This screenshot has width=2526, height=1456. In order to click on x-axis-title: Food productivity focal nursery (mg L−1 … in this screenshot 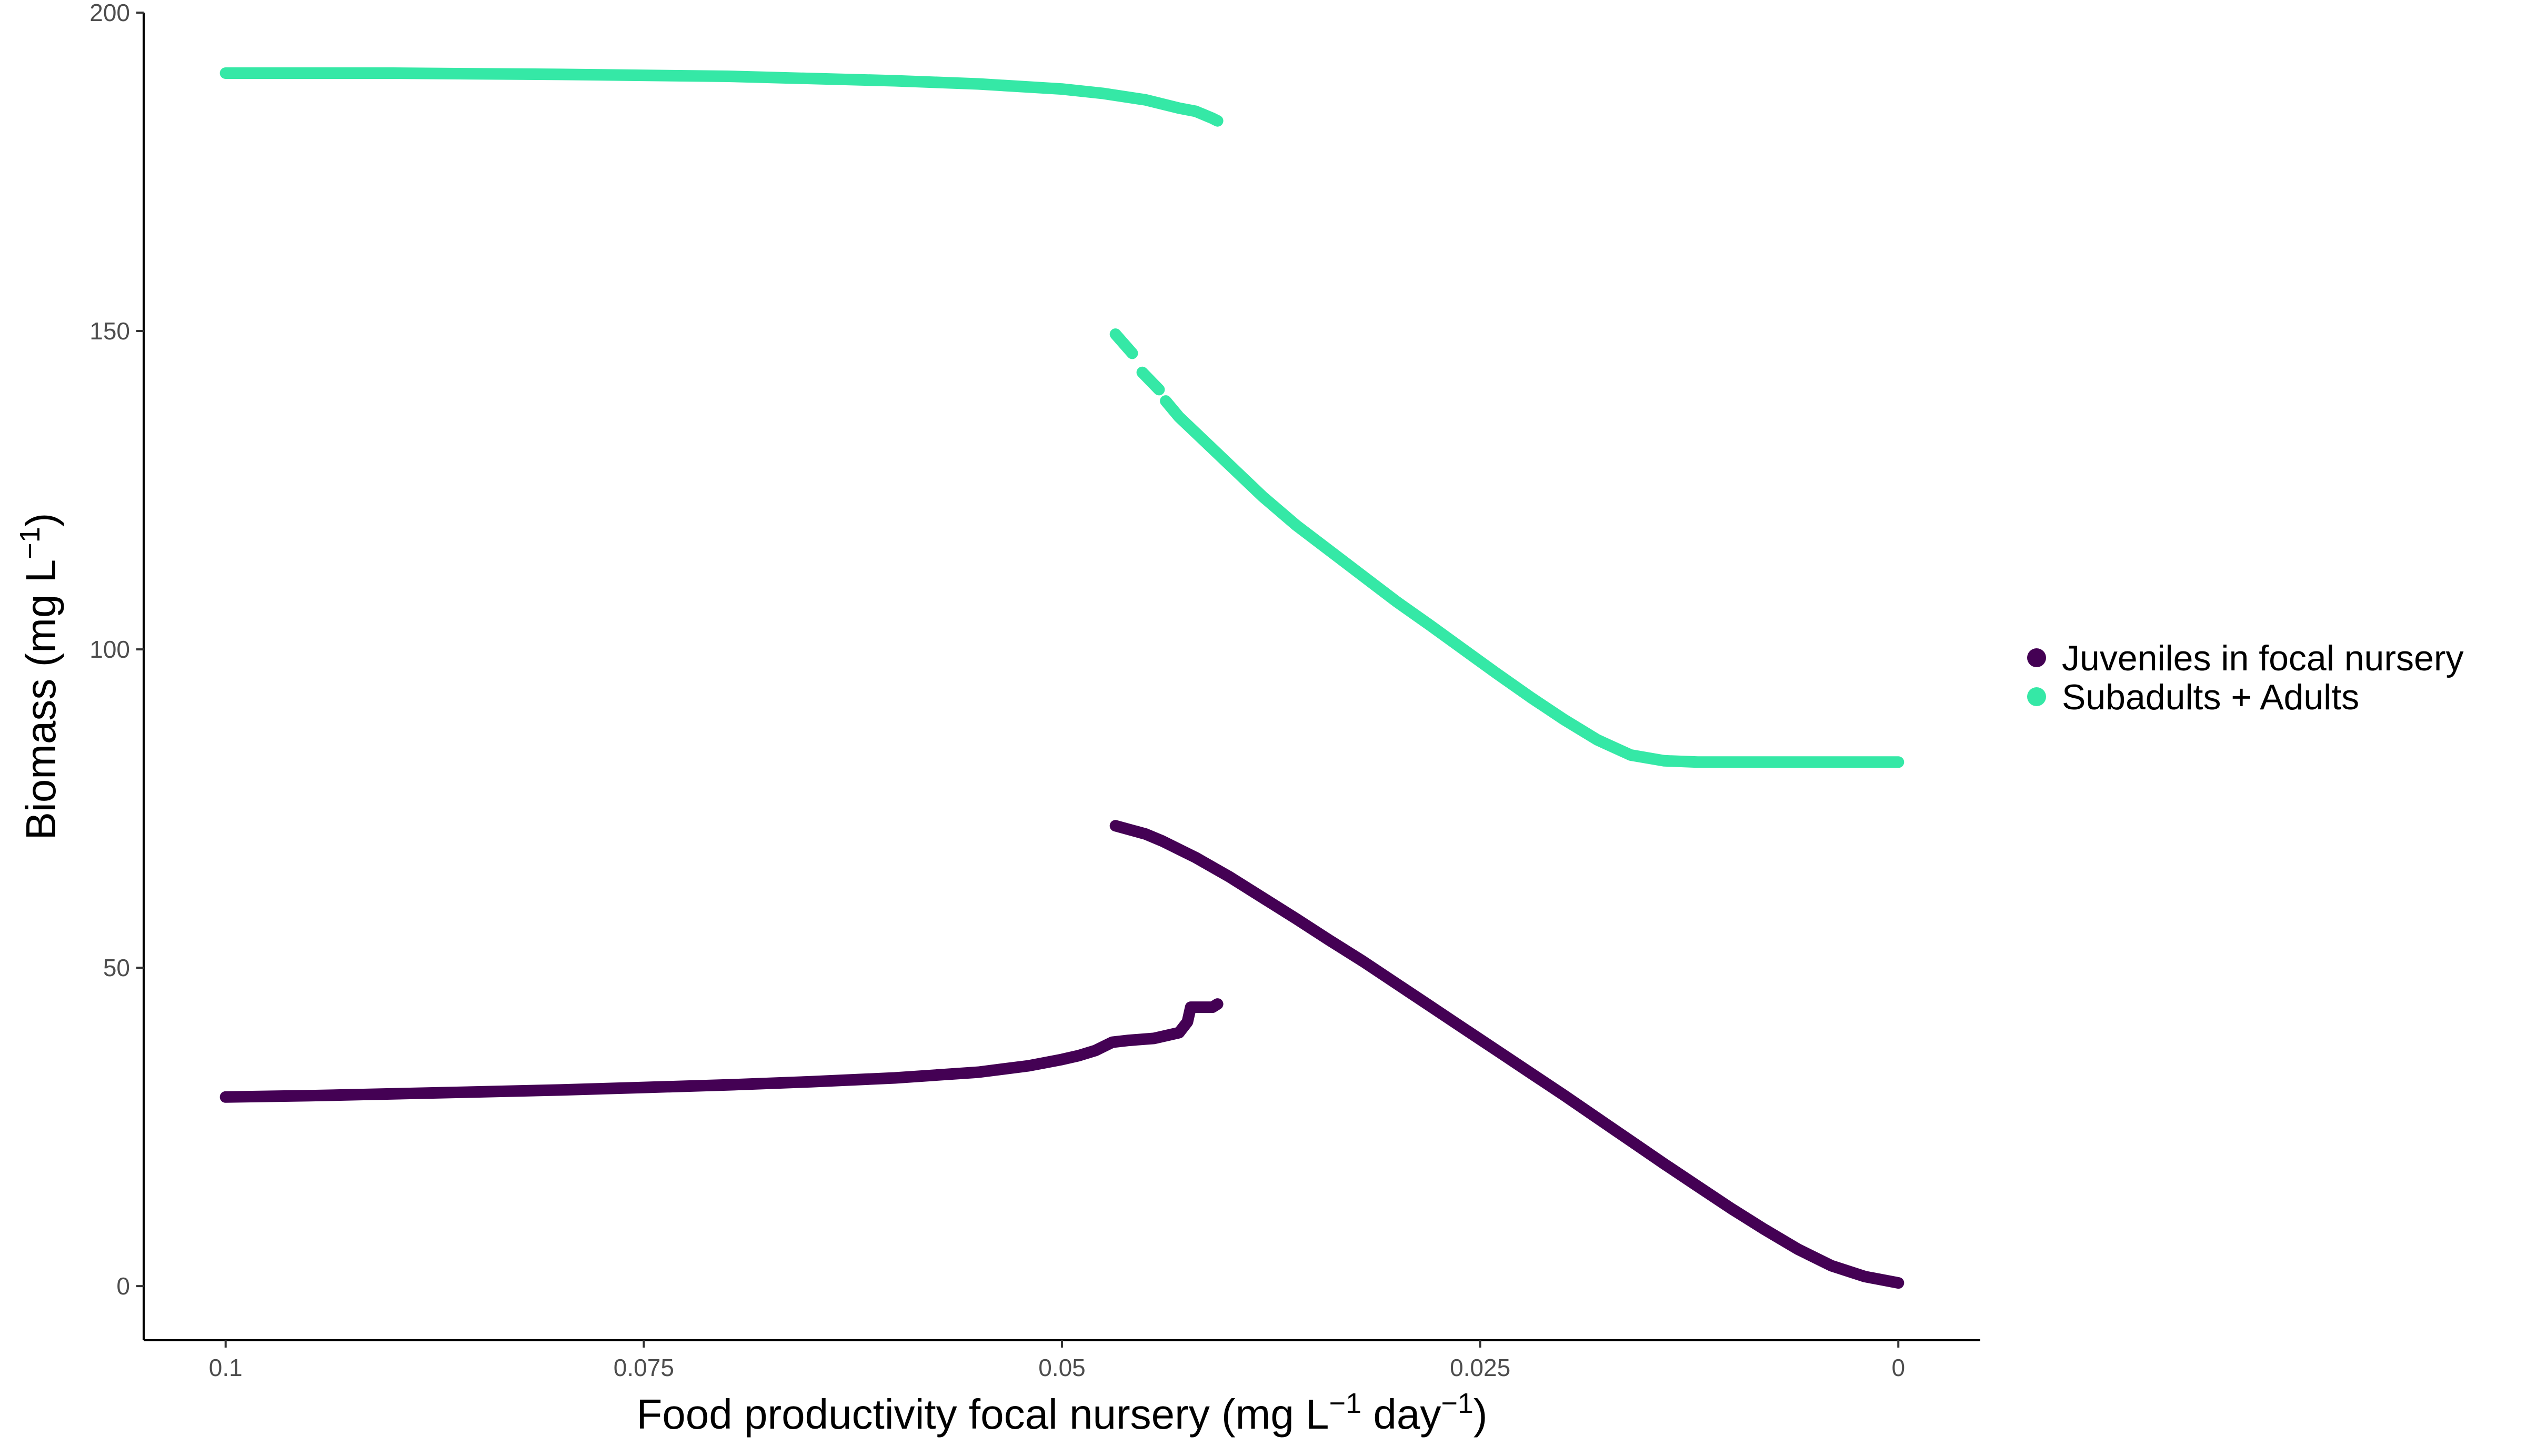, I will do `click(1061, 1413)`.